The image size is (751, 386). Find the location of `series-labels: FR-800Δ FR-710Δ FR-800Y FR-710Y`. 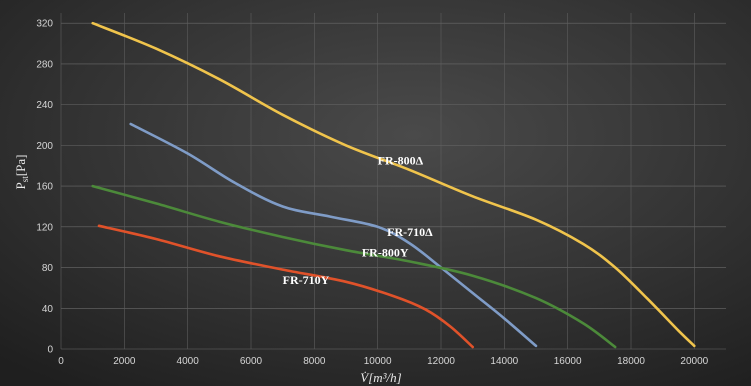

series-labels: FR-800Δ FR-710Δ FR-800Y FR-710Y is located at coordinates (358, 220).